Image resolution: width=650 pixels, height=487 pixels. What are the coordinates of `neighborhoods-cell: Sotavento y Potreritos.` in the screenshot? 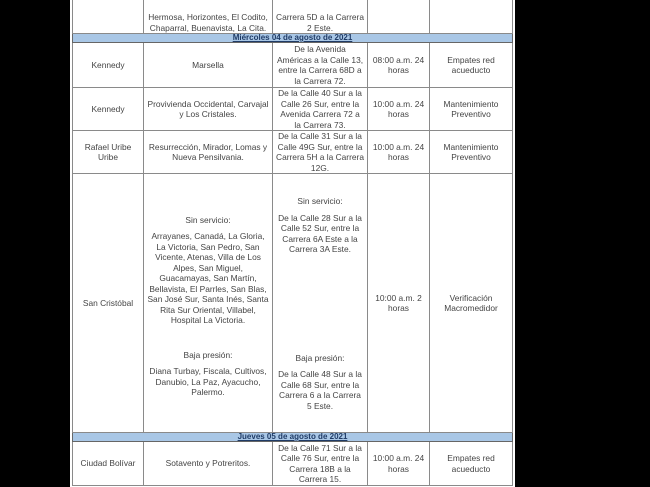 It's located at (208, 463).